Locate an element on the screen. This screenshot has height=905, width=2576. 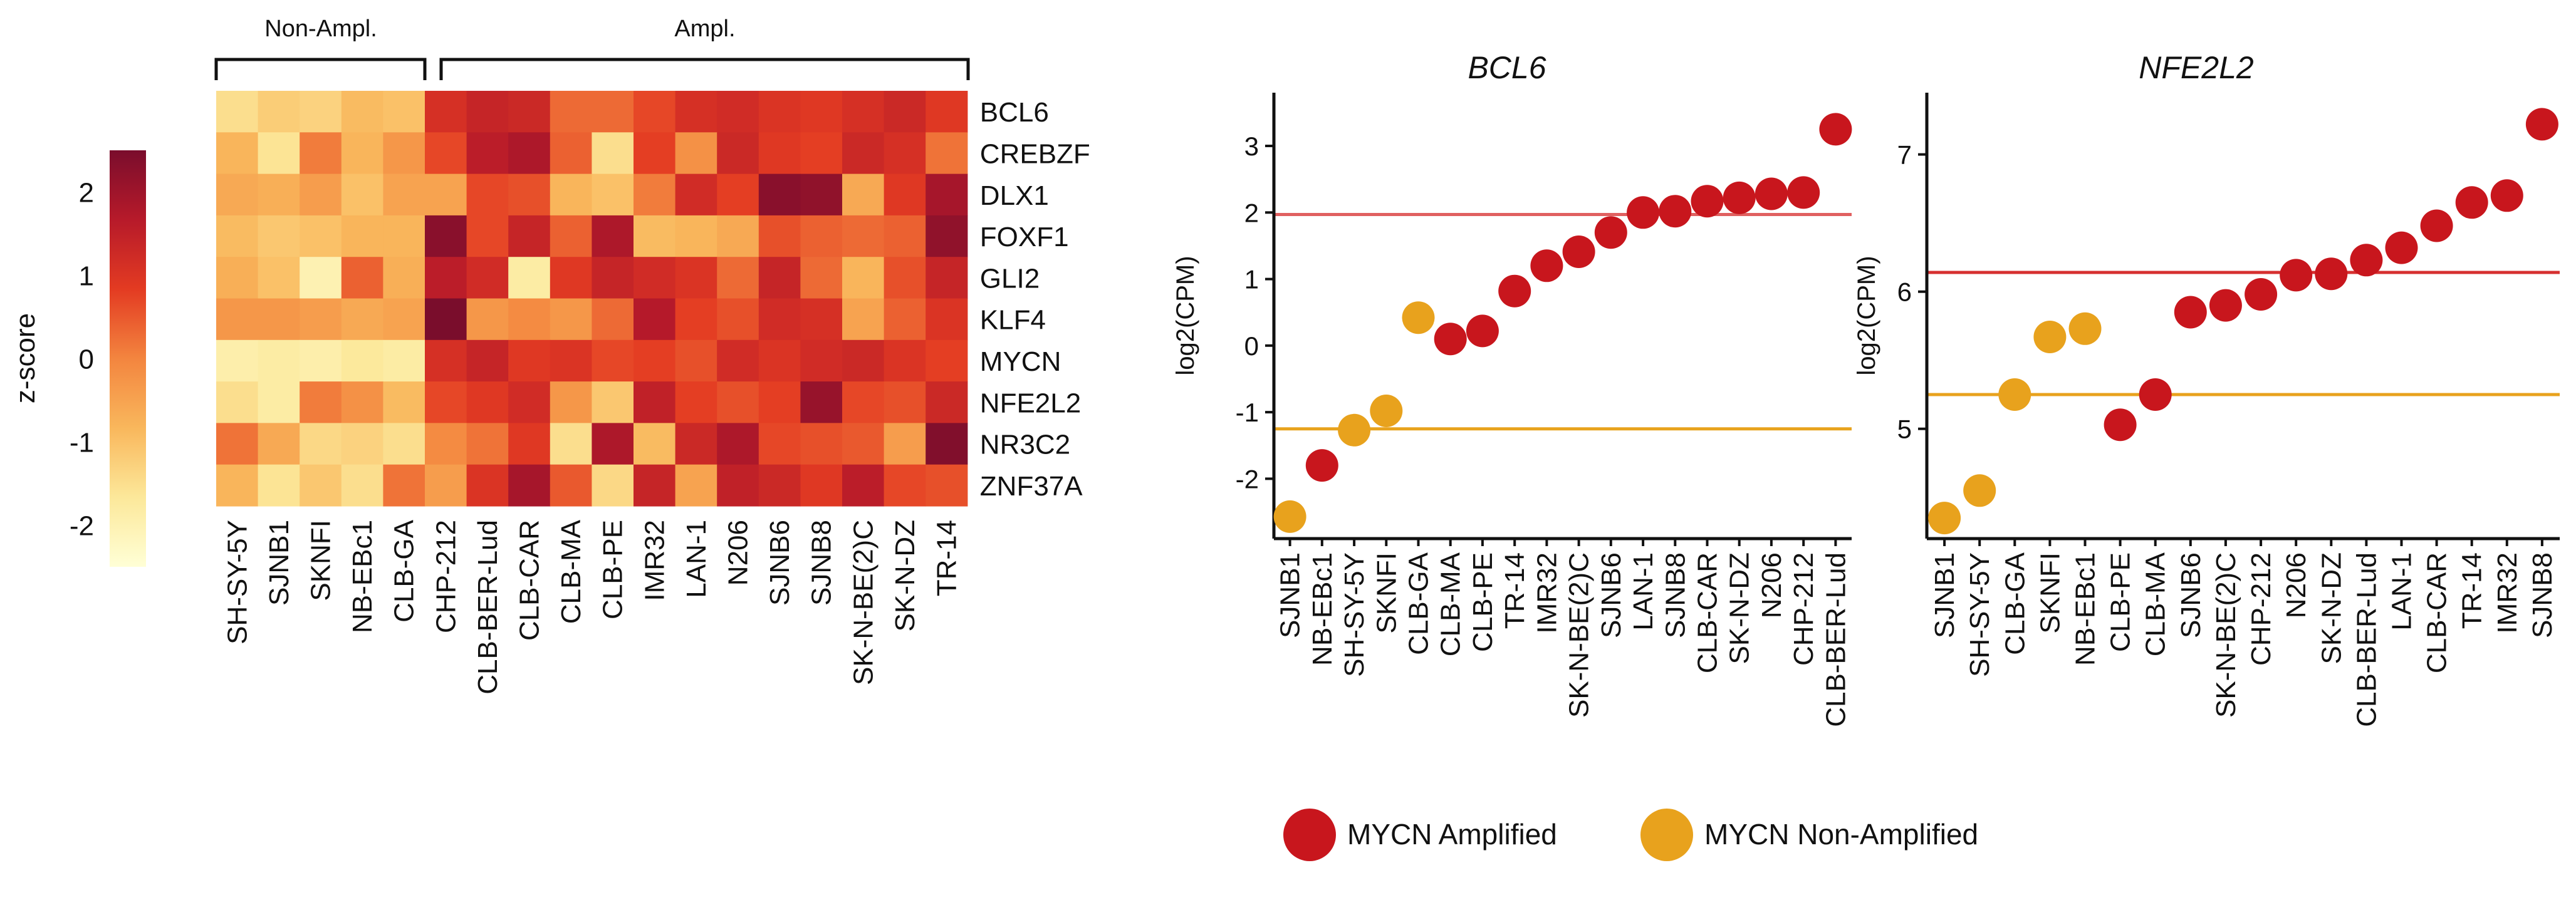
x-tick-label: SH-SY-5Y is located at coordinates (1980, 615).